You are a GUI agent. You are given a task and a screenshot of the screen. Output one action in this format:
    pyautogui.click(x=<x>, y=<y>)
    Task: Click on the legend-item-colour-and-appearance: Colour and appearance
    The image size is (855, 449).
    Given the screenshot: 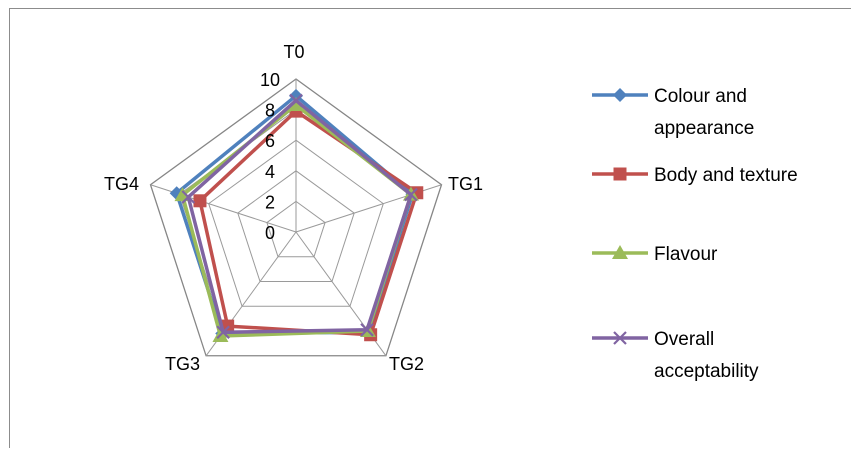 What is the action you would take?
    pyautogui.click(x=673, y=112)
    